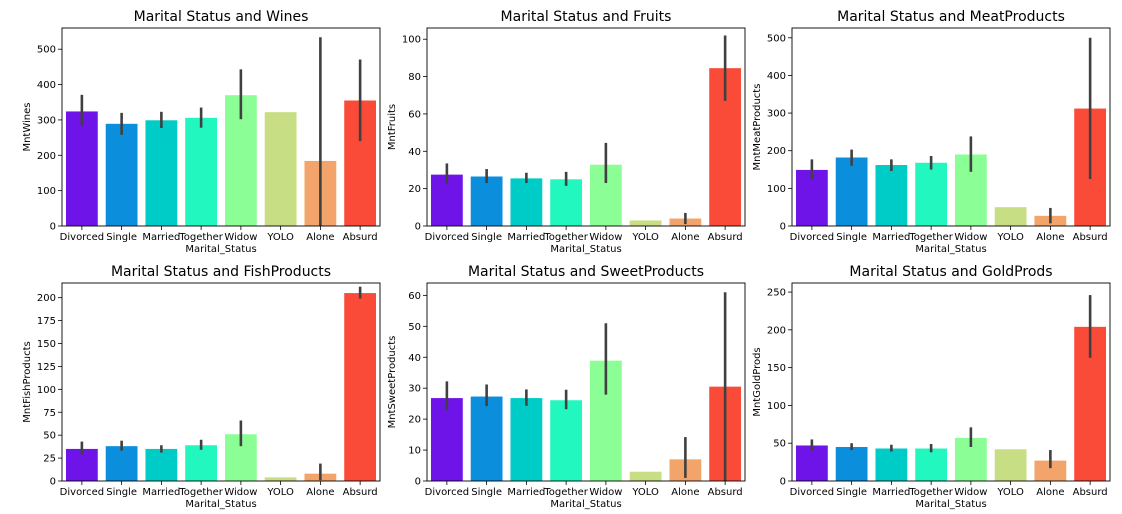 This screenshot has height=514, width=1122. Describe the element at coordinates (414, 189) in the screenshot. I see `y-tick-label: 20` at that location.